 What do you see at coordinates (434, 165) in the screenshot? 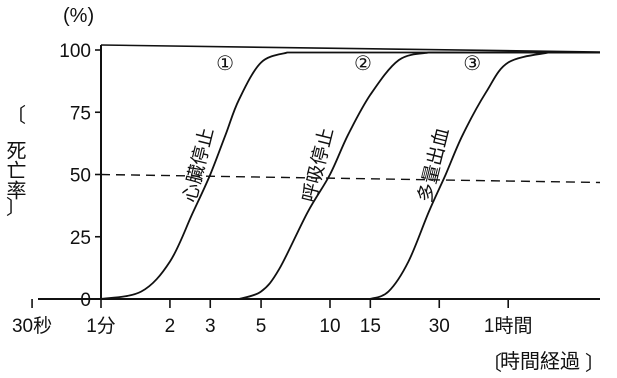
I see `curve-name-3: 多量出血` at bounding box center [434, 165].